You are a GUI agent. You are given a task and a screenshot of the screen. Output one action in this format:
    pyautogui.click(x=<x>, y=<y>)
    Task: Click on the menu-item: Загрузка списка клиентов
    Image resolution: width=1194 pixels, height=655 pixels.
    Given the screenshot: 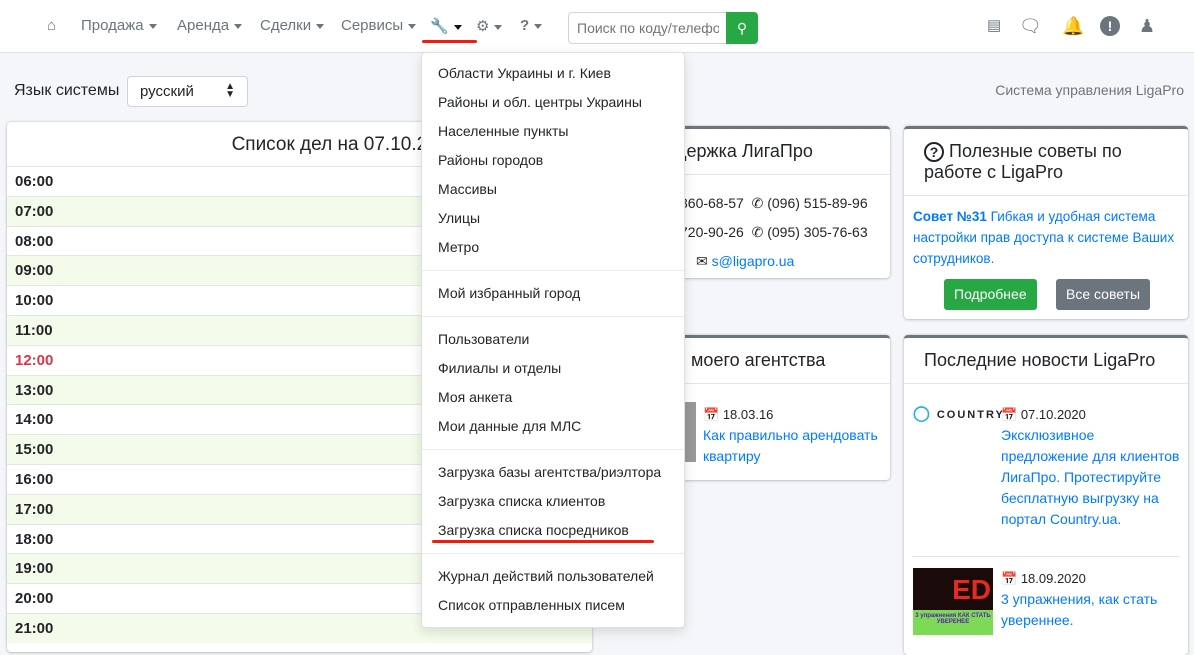 What is the action you would take?
    pyautogui.click(x=522, y=501)
    